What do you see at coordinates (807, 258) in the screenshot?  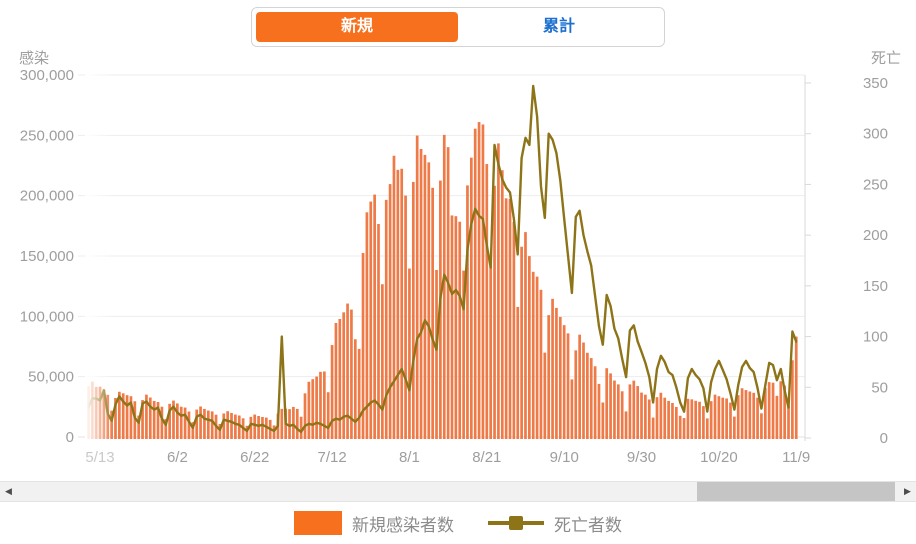 I see `axis-lines` at bounding box center [807, 258].